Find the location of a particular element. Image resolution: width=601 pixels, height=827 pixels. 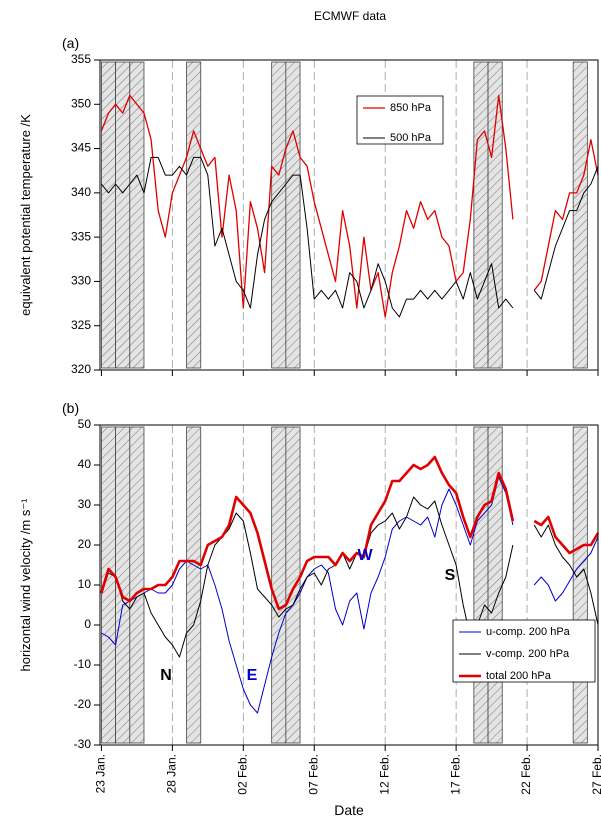

y-tick-label: 320 is located at coordinates (81, 369).